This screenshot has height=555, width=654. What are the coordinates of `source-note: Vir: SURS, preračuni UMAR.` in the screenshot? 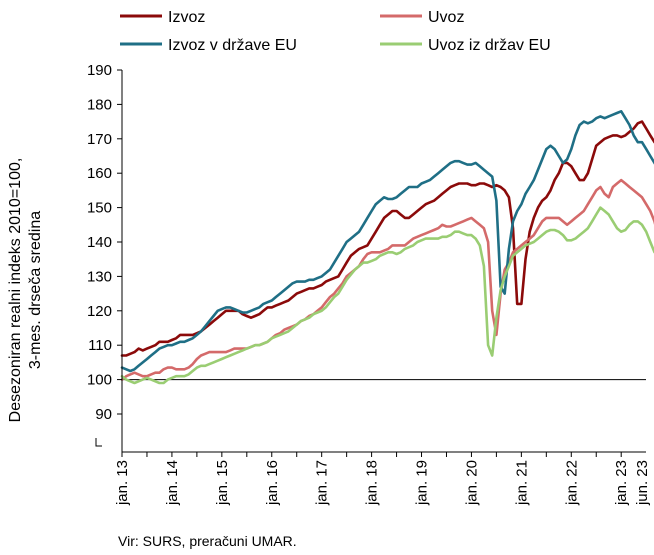 It's located at (207, 541).